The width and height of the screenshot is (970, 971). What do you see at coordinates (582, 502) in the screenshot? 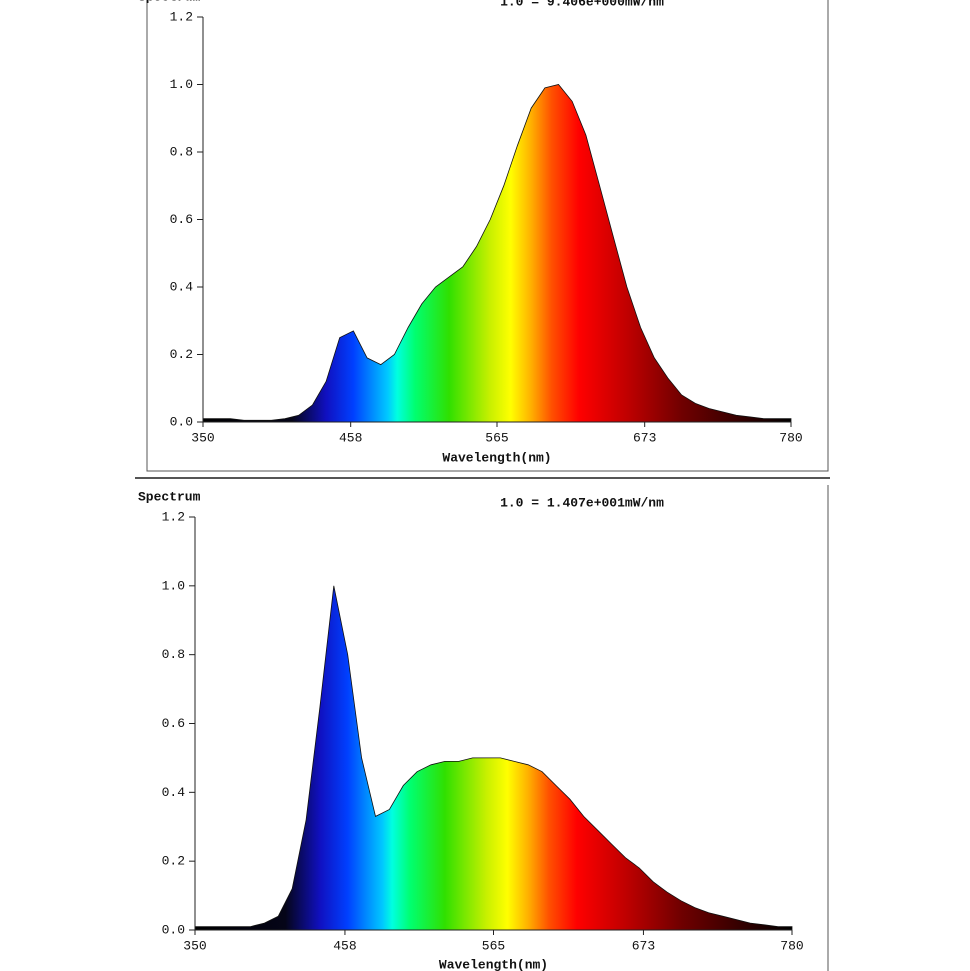
I see `chart-subtitle: 1.0 = 1.407e+001mW/nm` at bounding box center [582, 502].